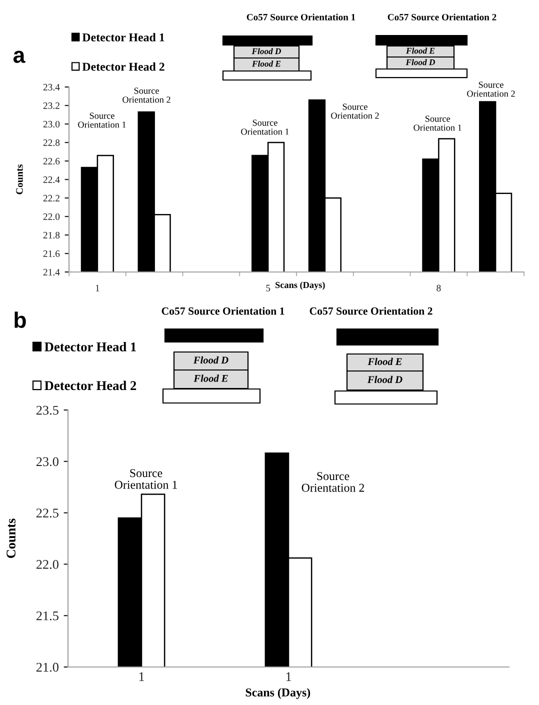 This screenshot has width=539, height=705. What do you see at coordinates (47, 615) in the screenshot?
I see `y-tick-label: 21.5` at bounding box center [47, 615].